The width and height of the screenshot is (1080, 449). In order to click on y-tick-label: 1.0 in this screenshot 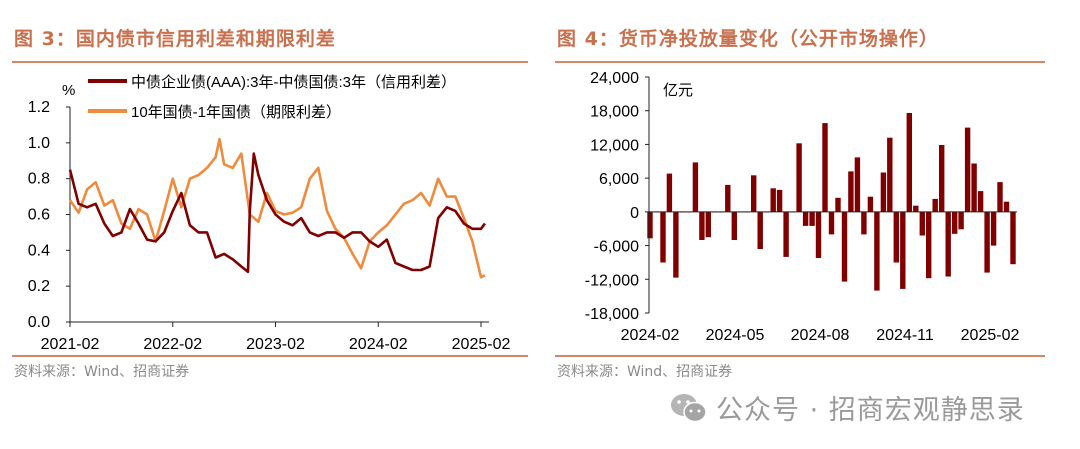, I will do `click(39, 143)`.